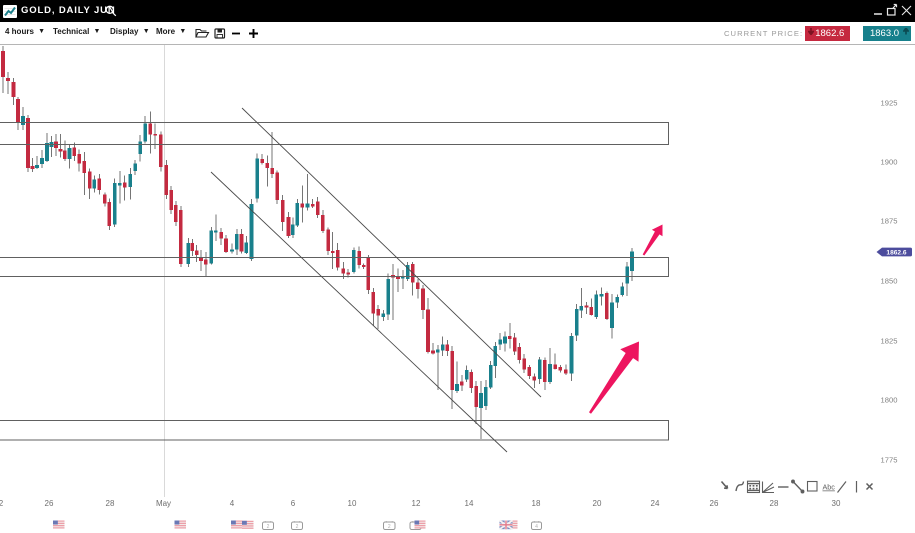 The width and height of the screenshot is (915, 533). Describe the element at coordinates (829, 487) in the screenshot. I see `svg-text: Abc` at that location.